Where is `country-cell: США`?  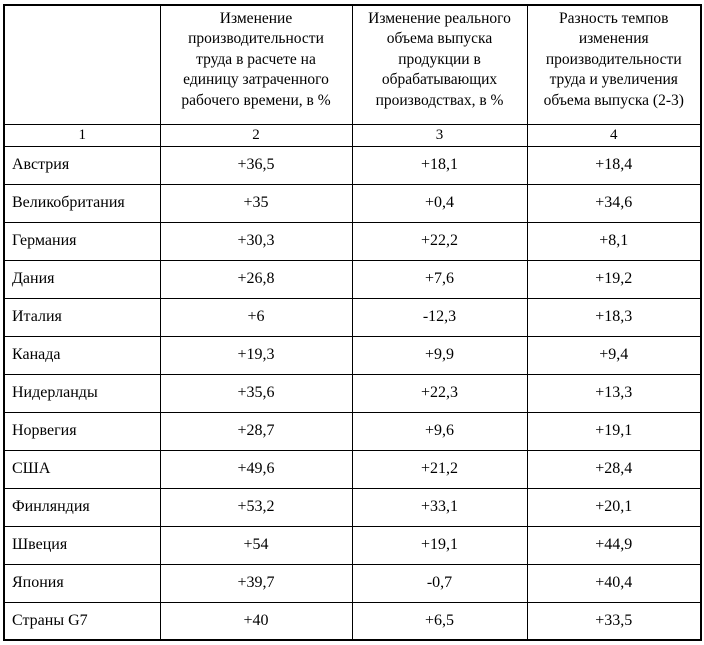 country-cell: США is located at coordinates (82, 469).